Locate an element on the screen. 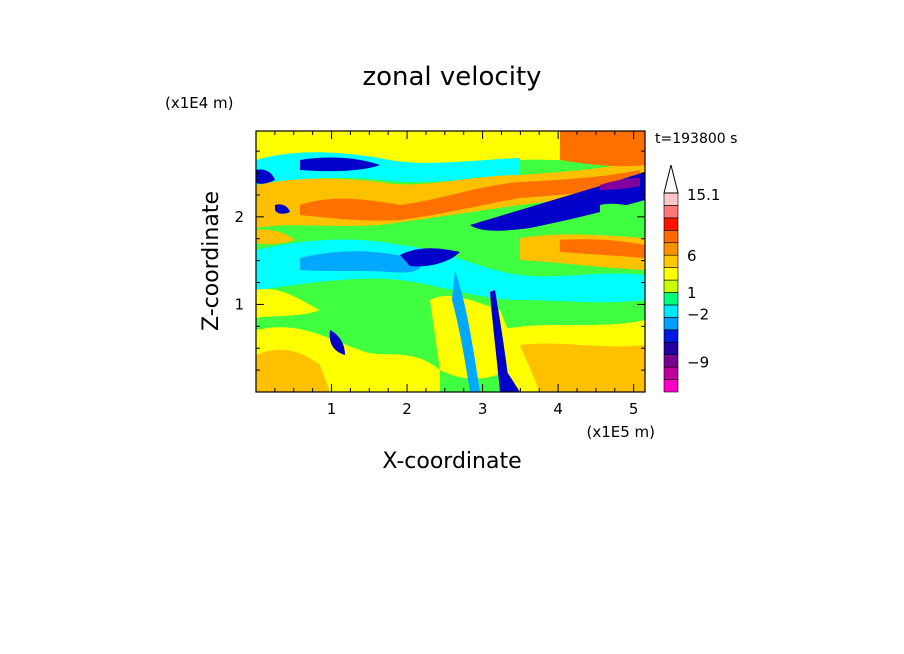 The height and width of the screenshot is (654, 904). colorbar-labels: 15.1 6 1 −2 −9 is located at coordinates (703, 279).